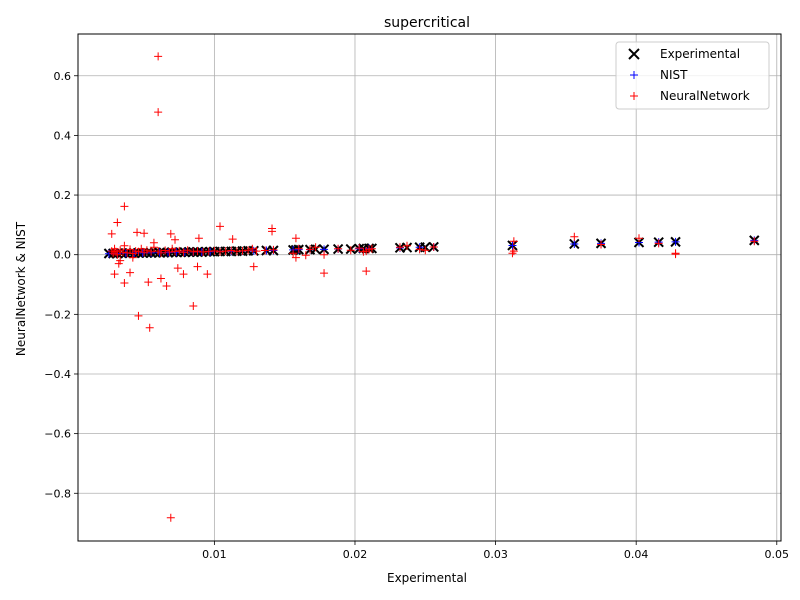  I want to click on legend-box, so click(692, 75).